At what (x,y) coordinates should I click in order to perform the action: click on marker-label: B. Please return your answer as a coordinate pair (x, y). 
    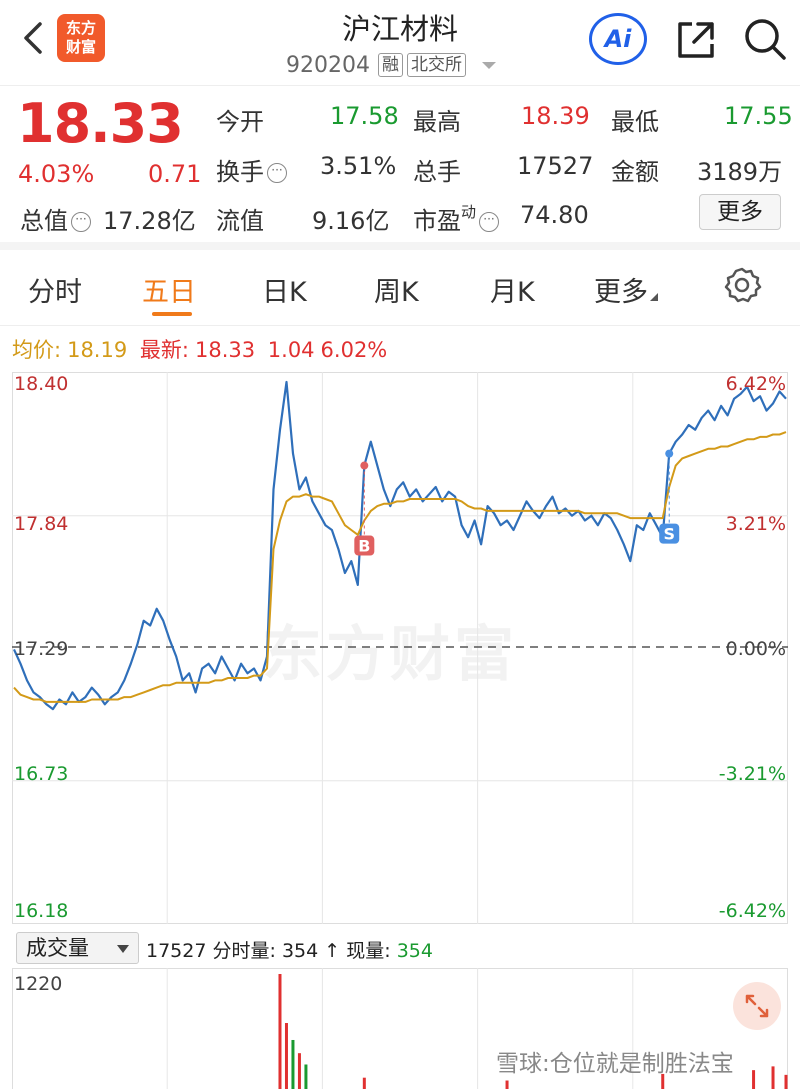
    Looking at the image, I should click on (364, 546).